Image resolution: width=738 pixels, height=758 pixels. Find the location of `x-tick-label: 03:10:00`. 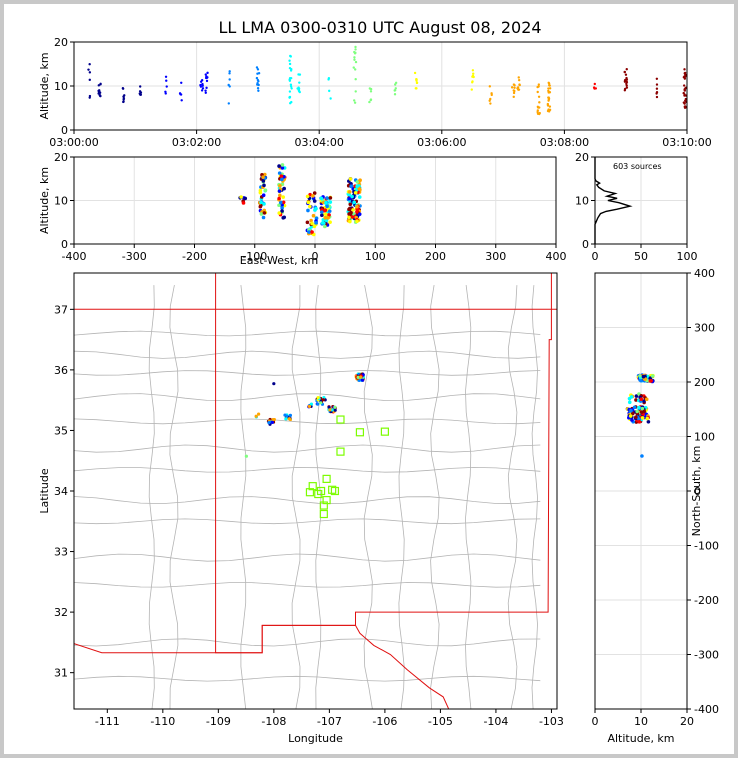

x-tick-label: 03:10:00 is located at coordinates (686, 142).